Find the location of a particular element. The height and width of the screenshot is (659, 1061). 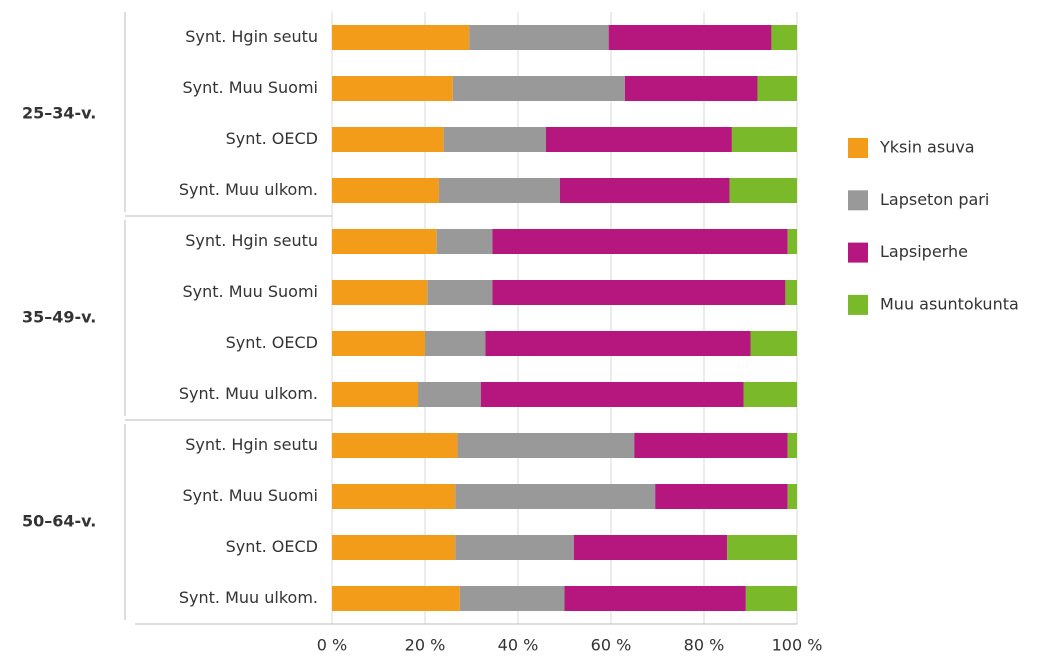

legend-label: Lapseton pari is located at coordinates (934, 199).